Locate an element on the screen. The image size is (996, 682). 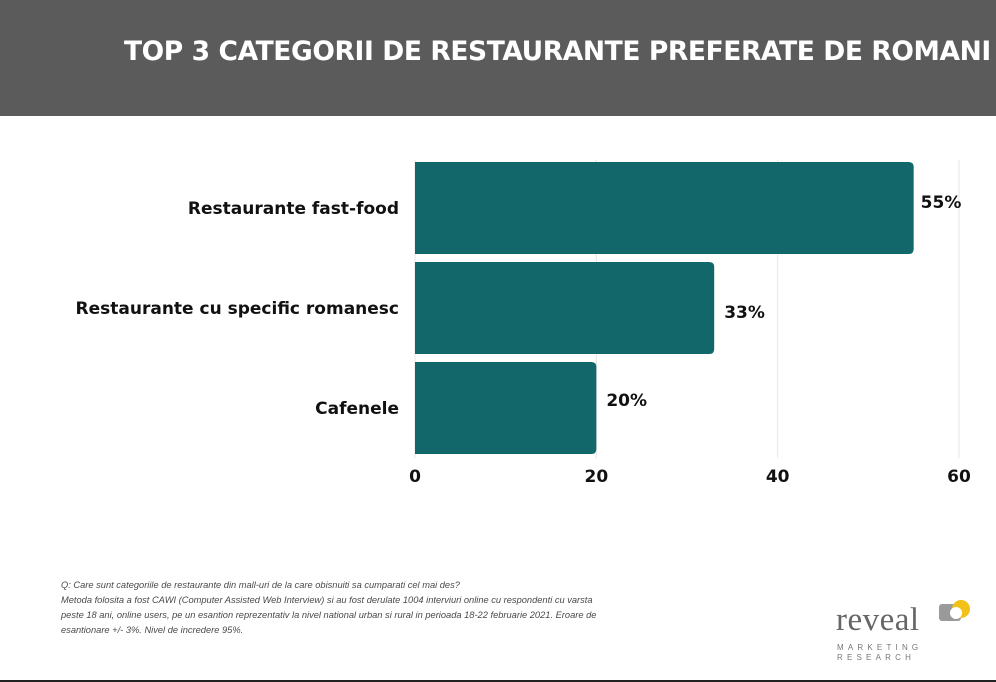
x-tick-label: 20 is located at coordinates (596, 477).